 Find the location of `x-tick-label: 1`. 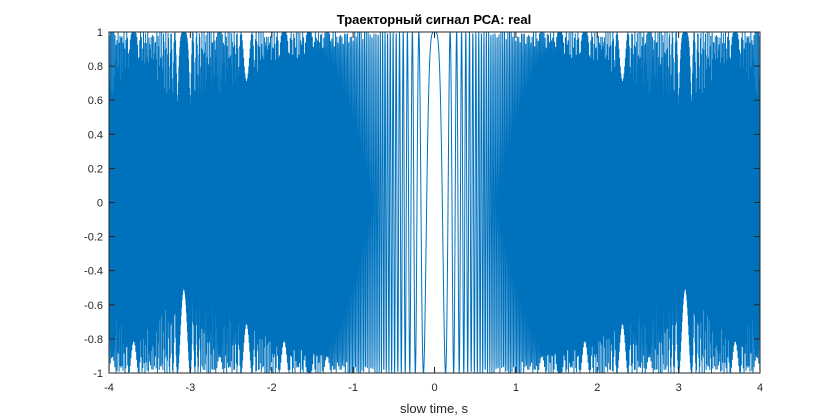

x-tick-label: 1 is located at coordinates (516, 388).